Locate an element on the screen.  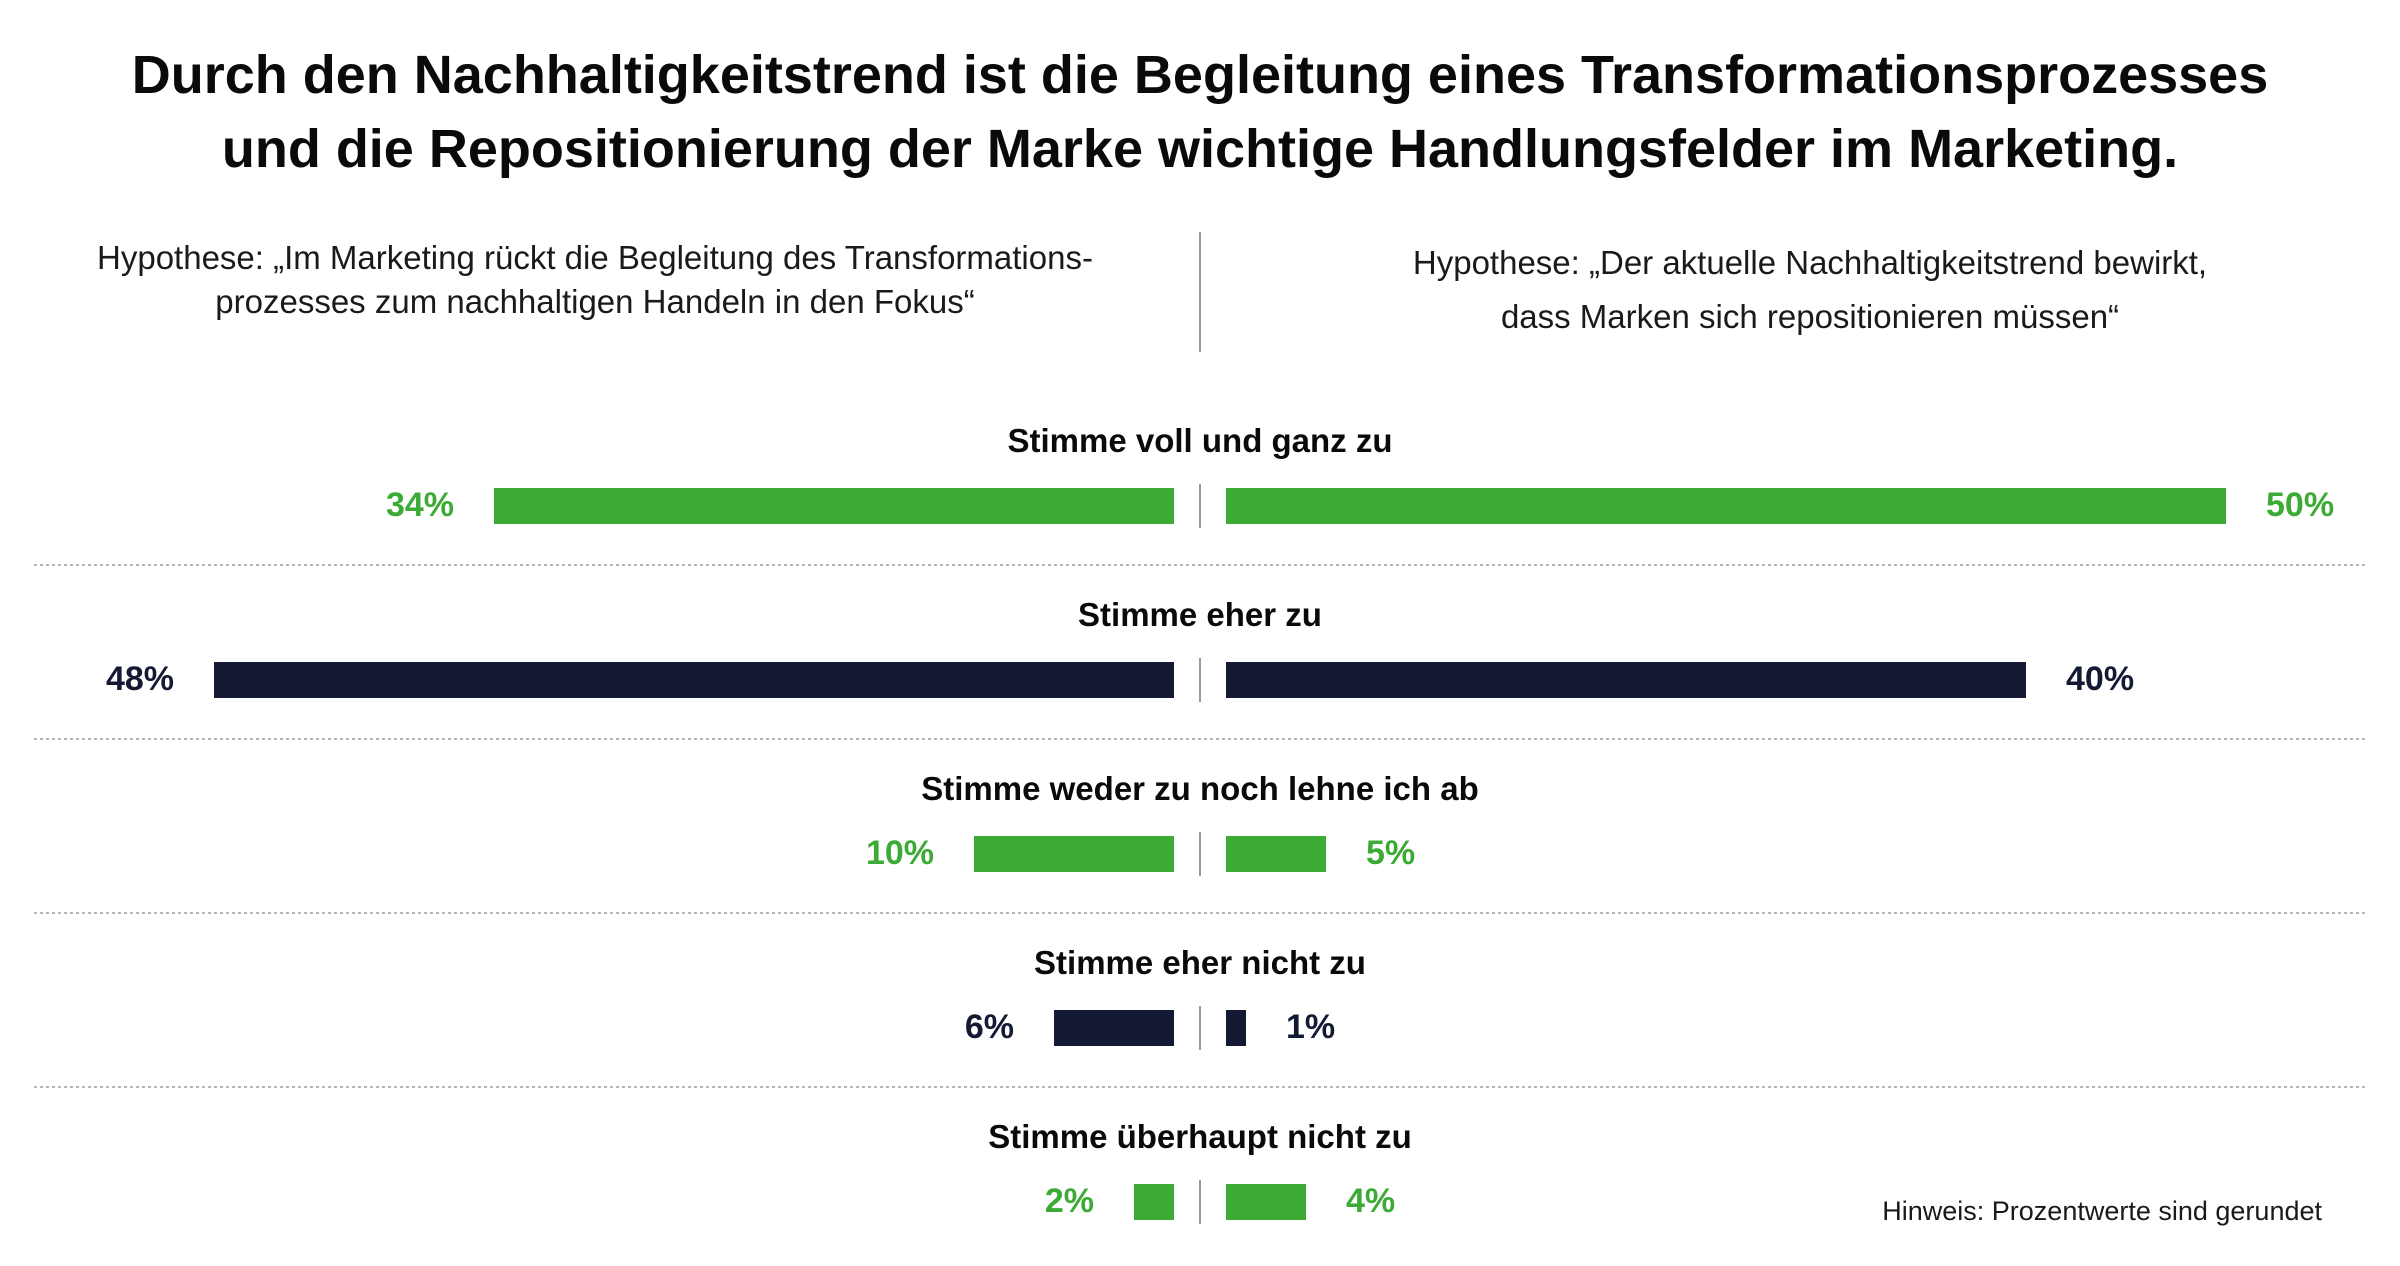
category-label: Stimme eher zu is located at coordinates (1200, 614).